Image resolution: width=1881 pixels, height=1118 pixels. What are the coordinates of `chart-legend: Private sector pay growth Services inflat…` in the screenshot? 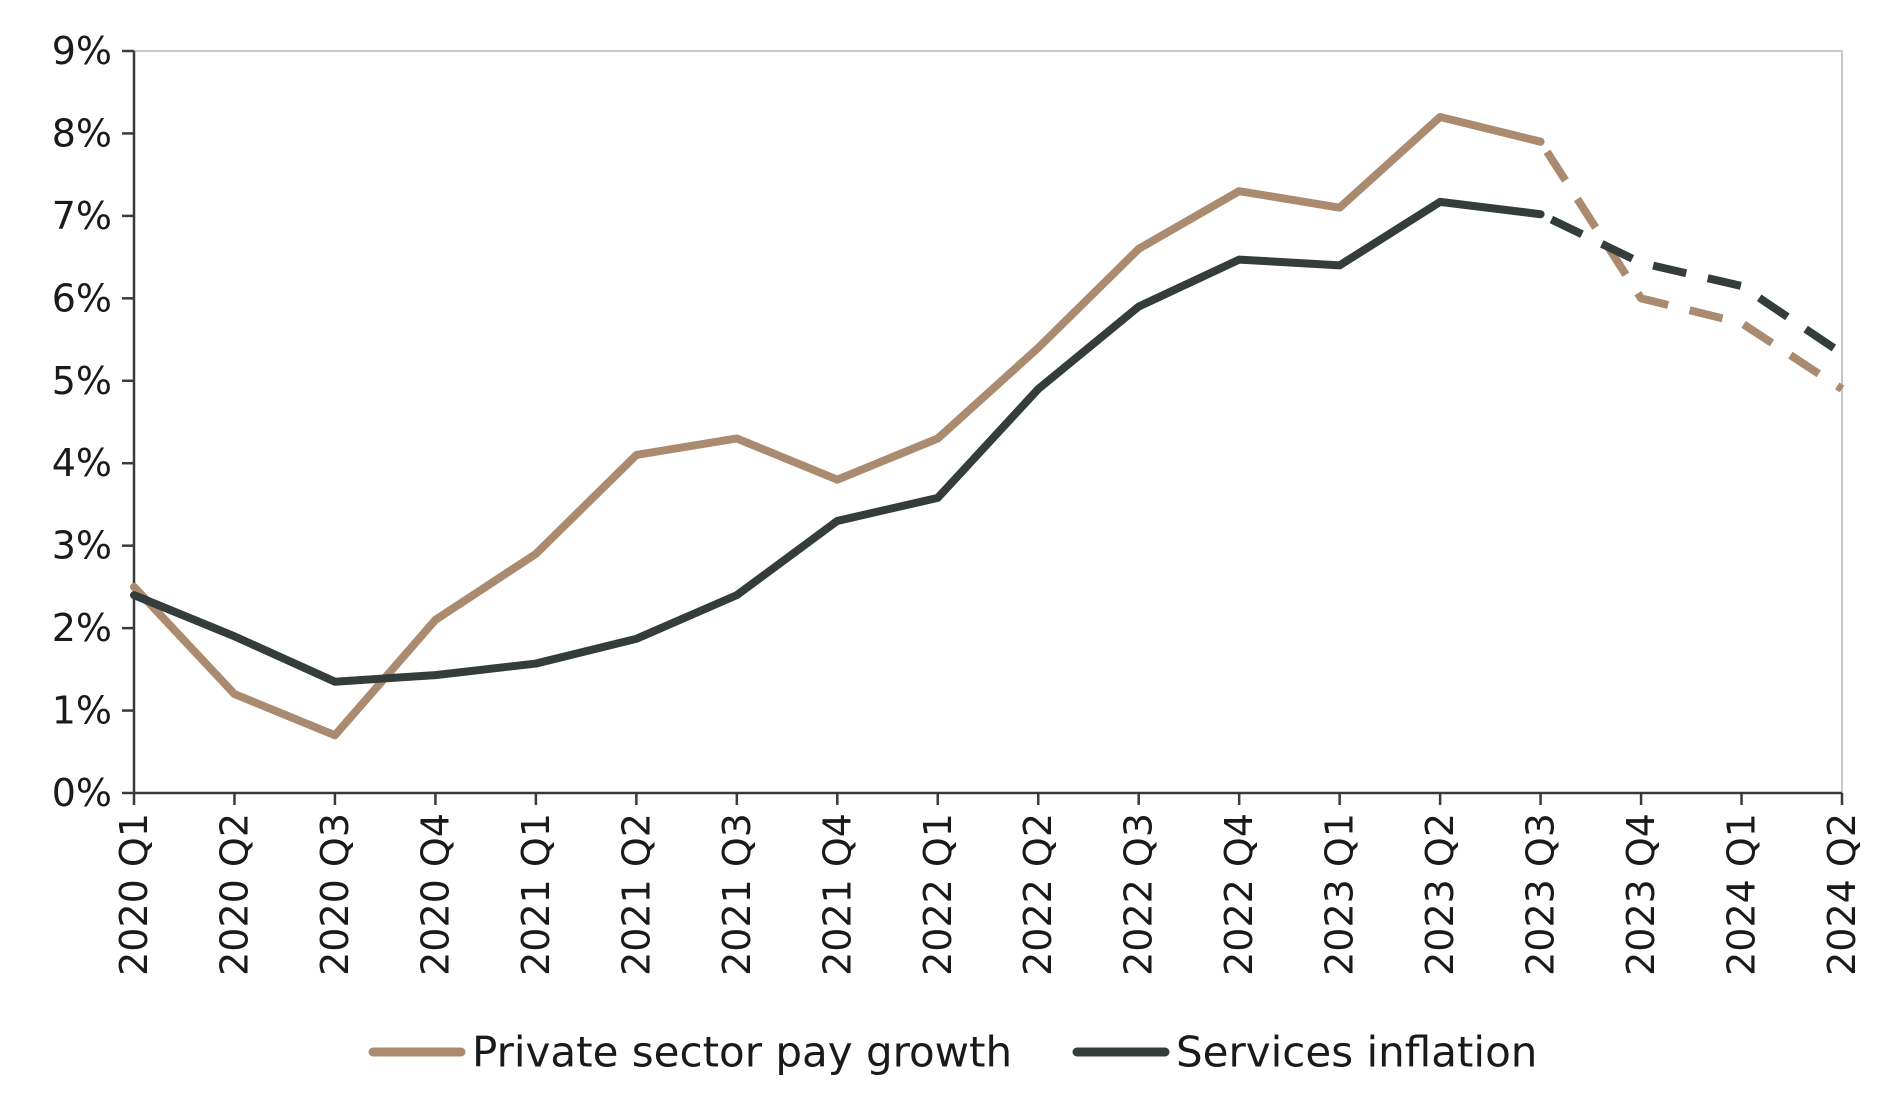 It's located at (952, 1052).